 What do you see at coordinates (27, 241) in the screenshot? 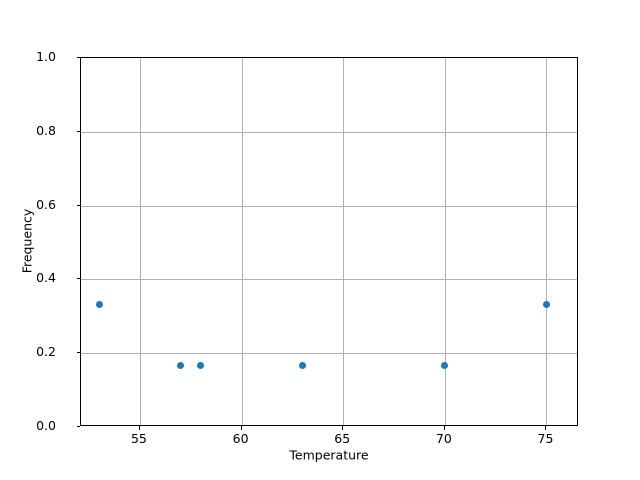
I see `y-axis-label: Frequency` at bounding box center [27, 241].